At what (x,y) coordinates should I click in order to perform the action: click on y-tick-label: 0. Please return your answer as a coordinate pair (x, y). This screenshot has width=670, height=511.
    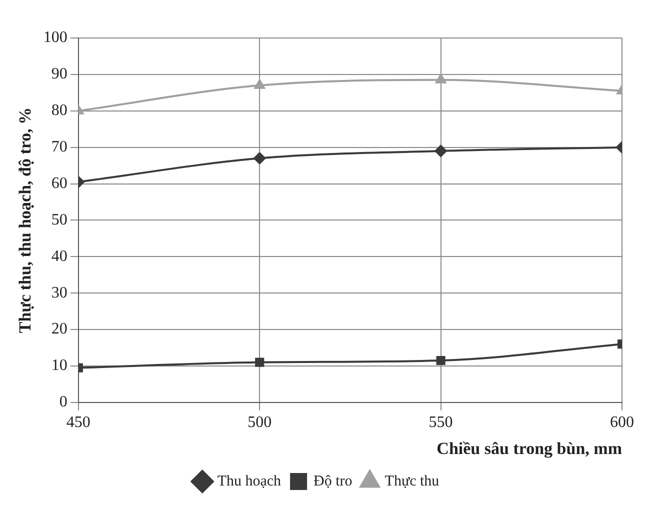
    Looking at the image, I should click on (63, 402).